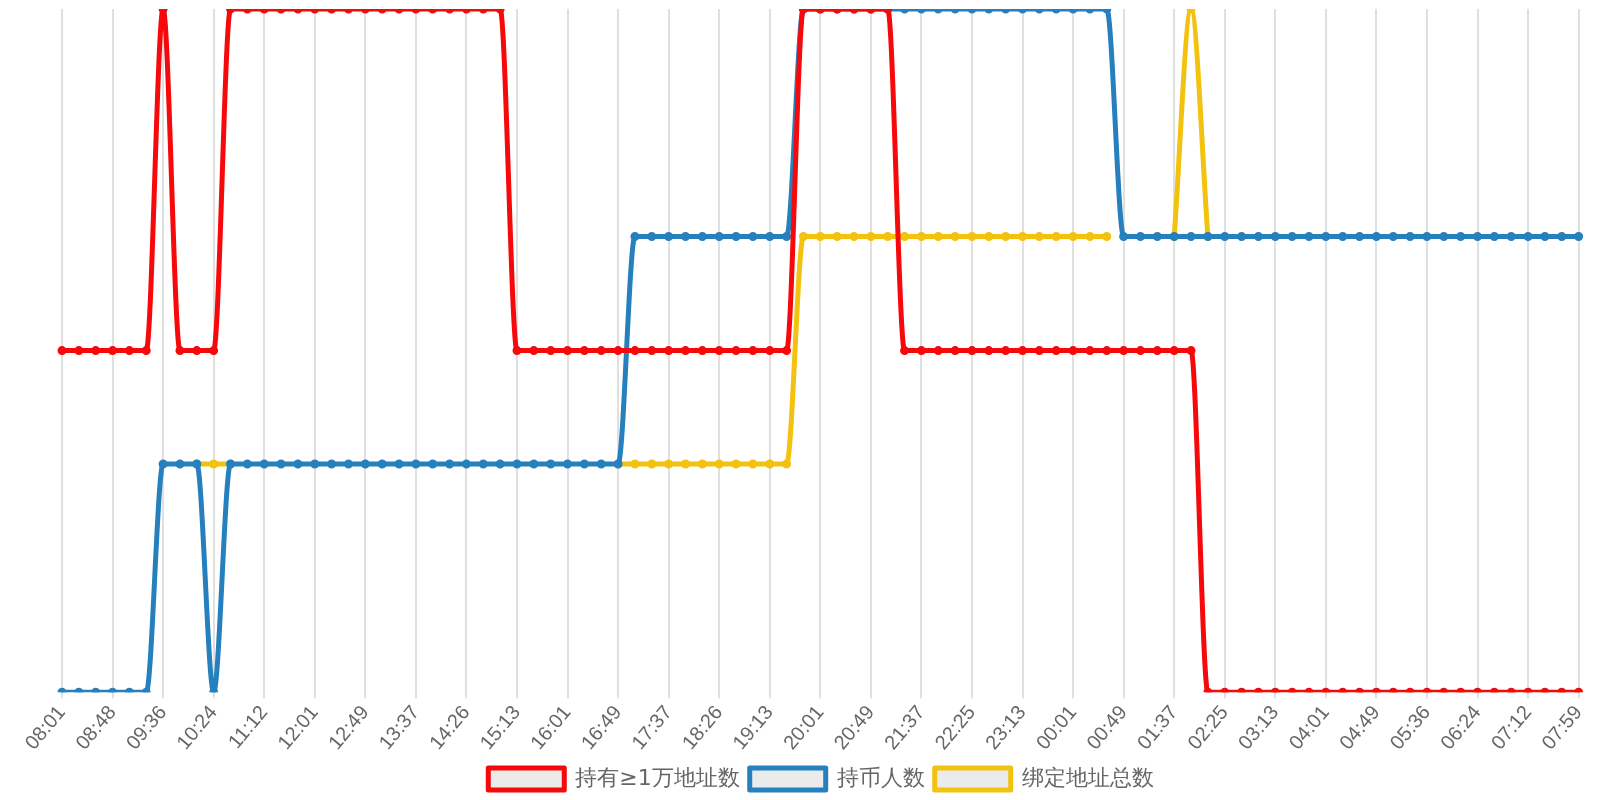 Image resolution: width=1600 pixels, height=800 pixels. Describe the element at coordinates (657, 777) in the screenshot. I see `legend-label: 持有≥1万地址数` at that location.